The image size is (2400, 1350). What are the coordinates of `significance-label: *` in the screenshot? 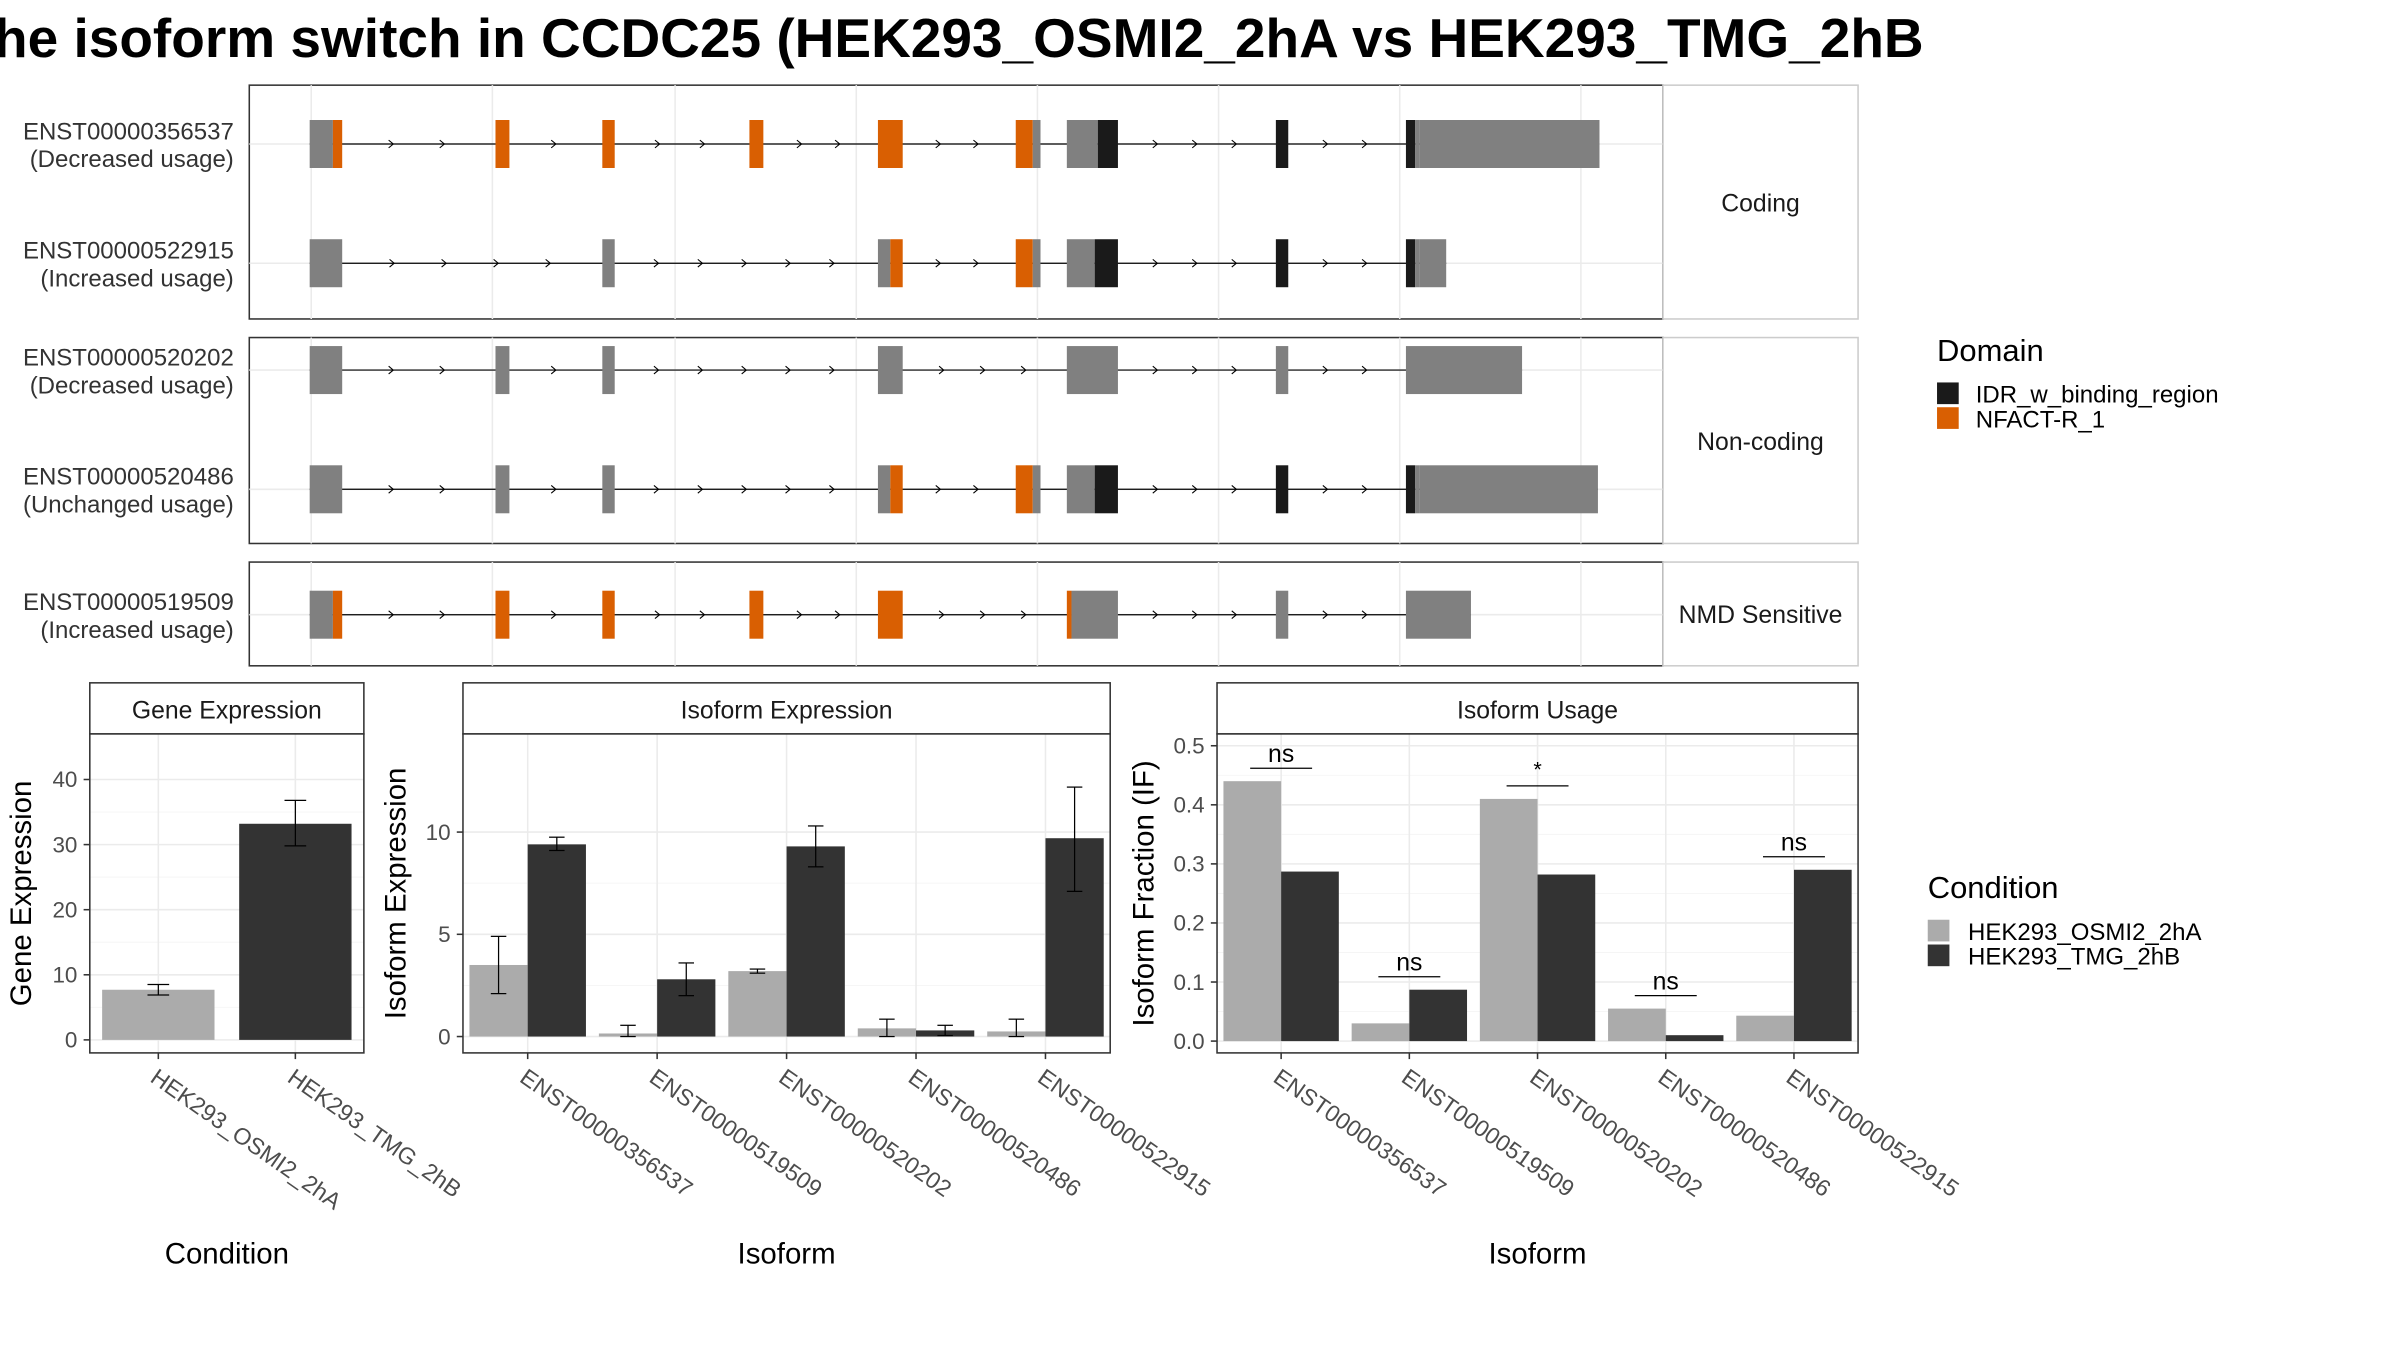 It's located at (1537, 769).